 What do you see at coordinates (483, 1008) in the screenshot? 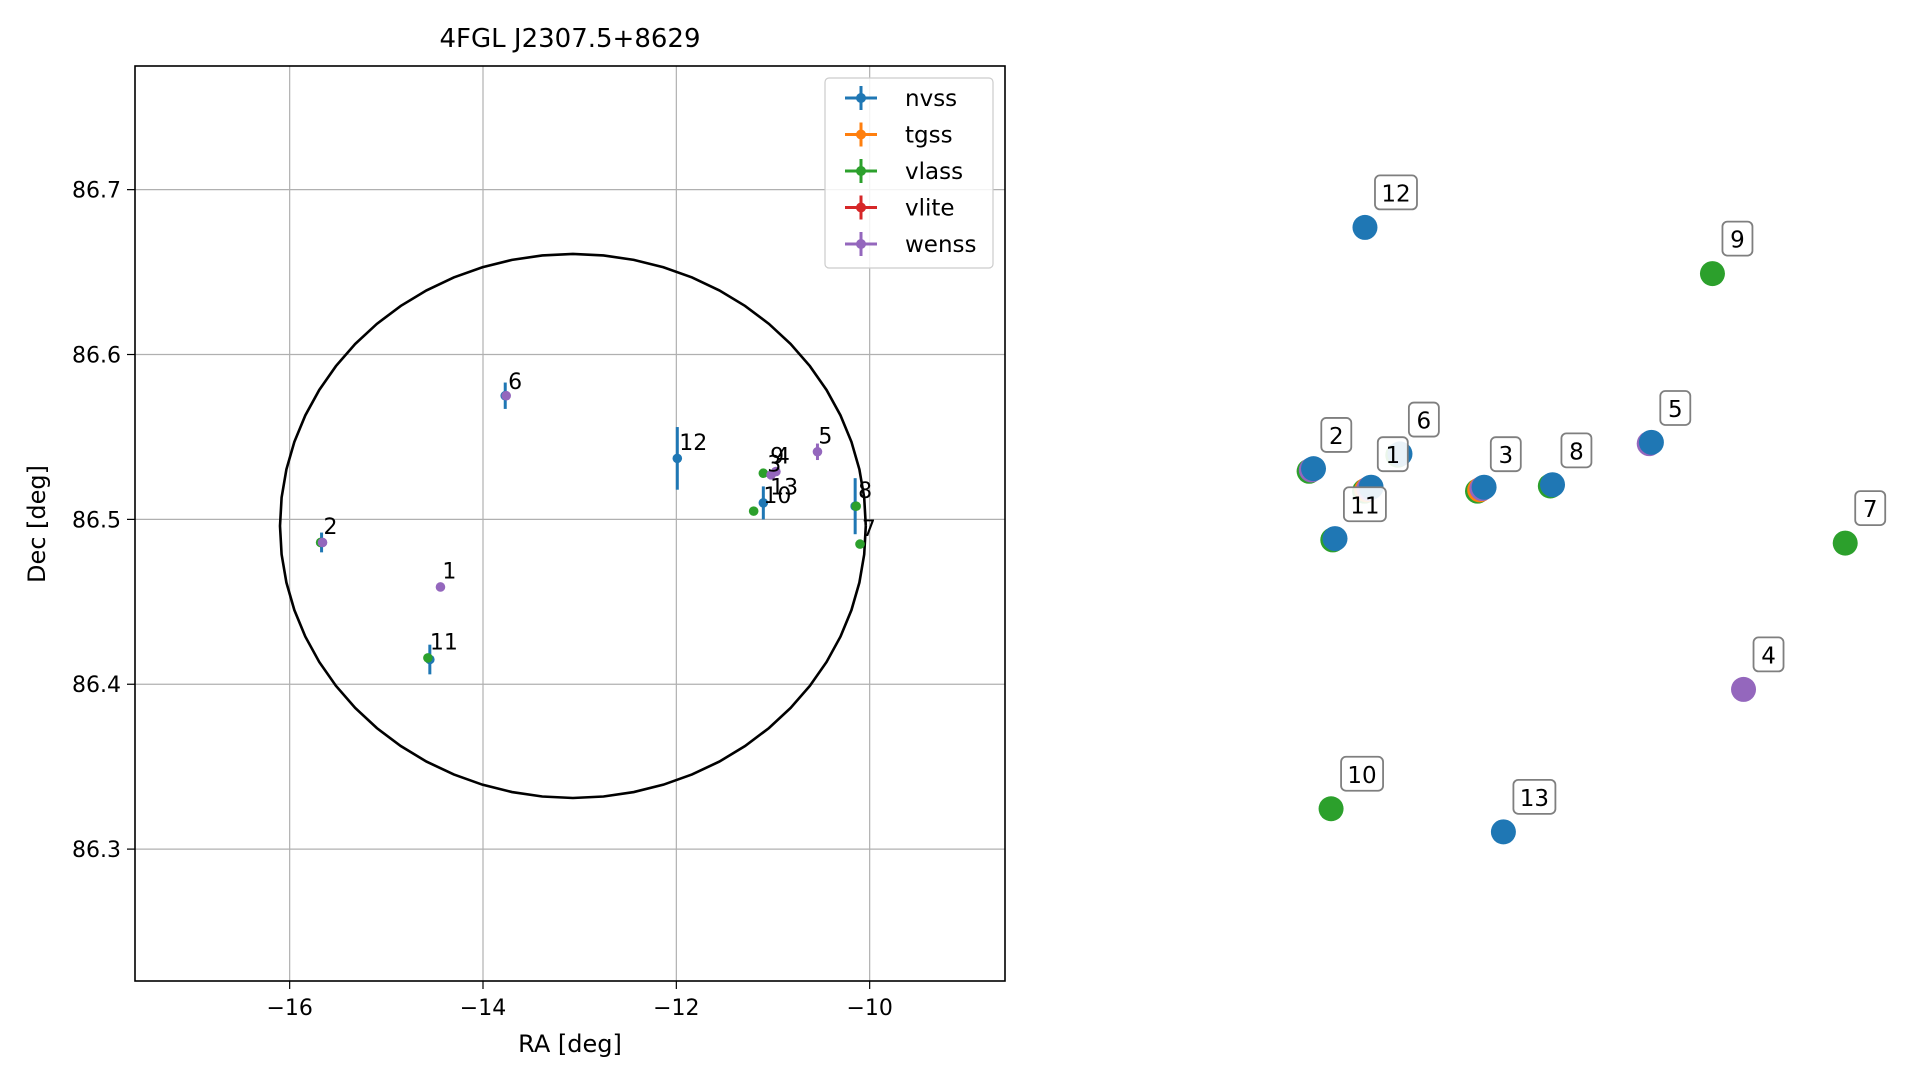
I see `x-tick-label: −14` at bounding box center [483, 1008].